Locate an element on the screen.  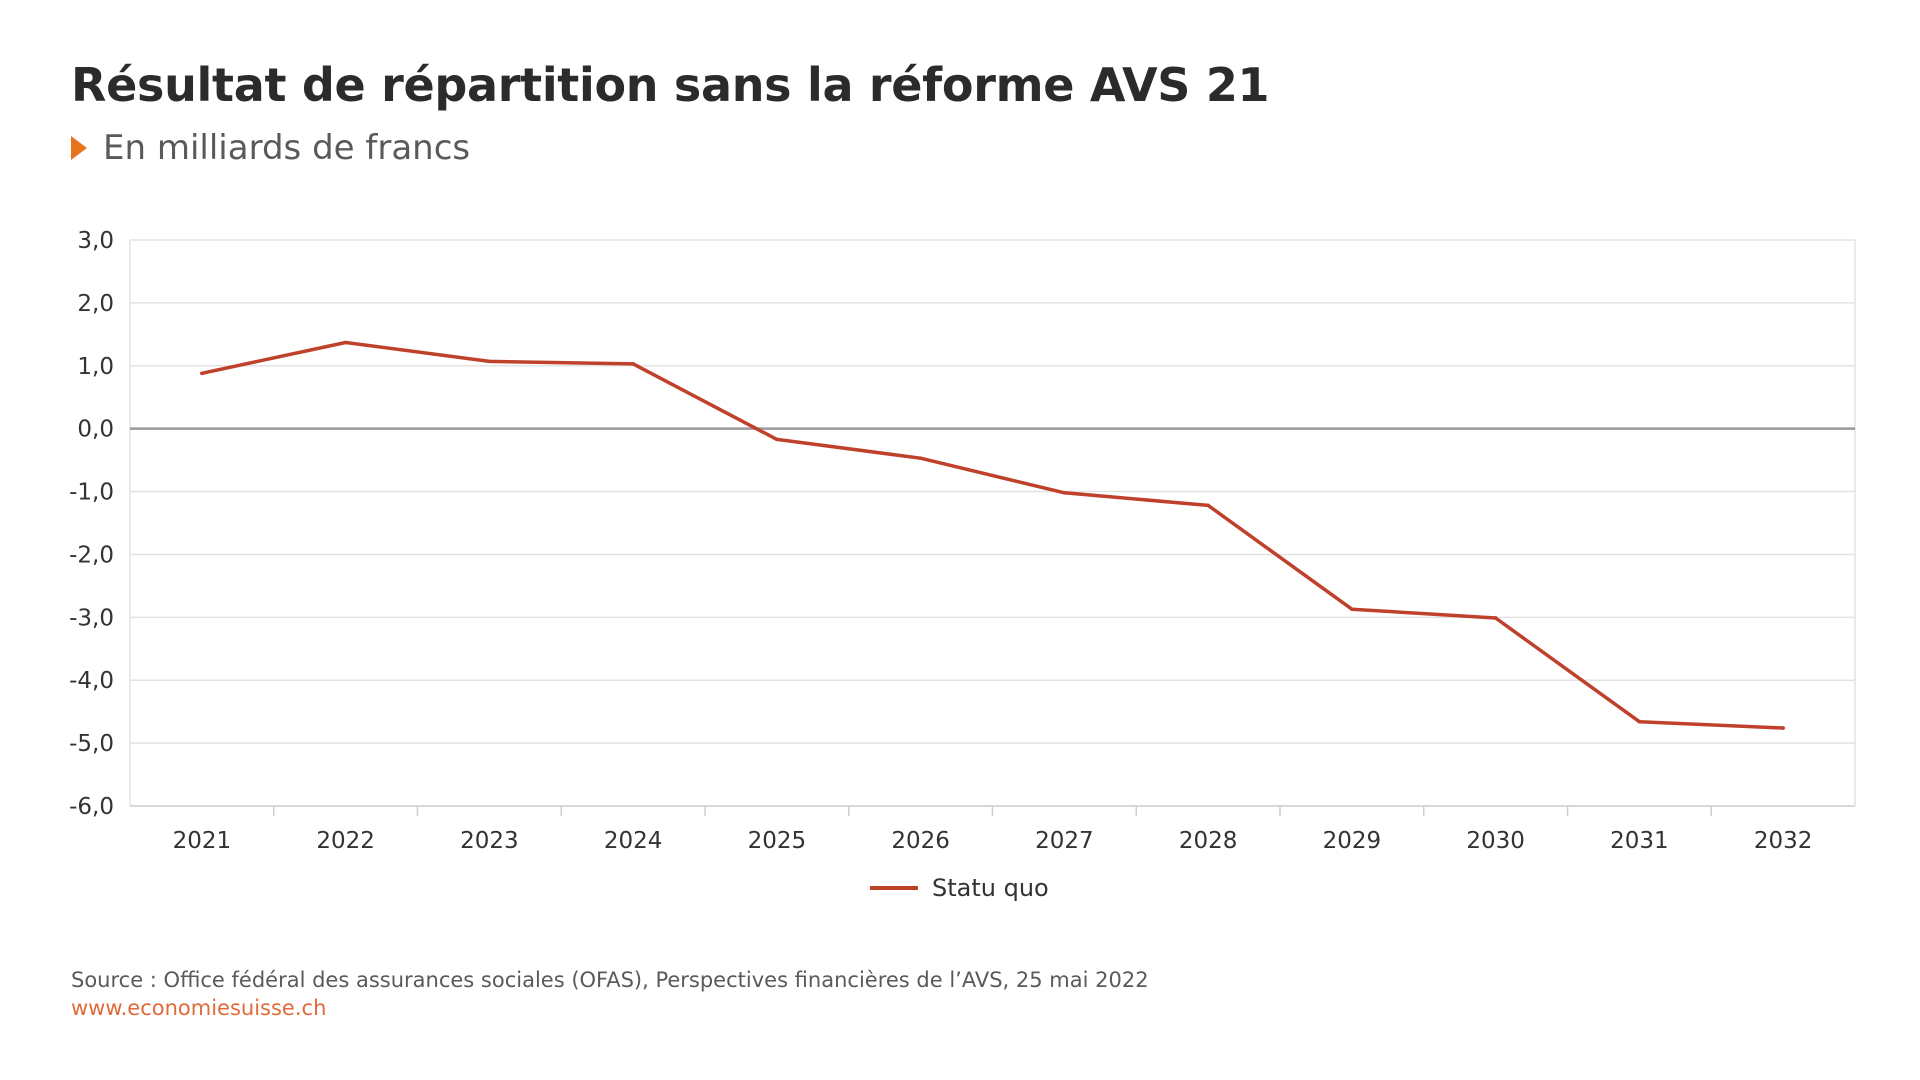
x-tick-label: 2026 is located at coordinates (920, 841).